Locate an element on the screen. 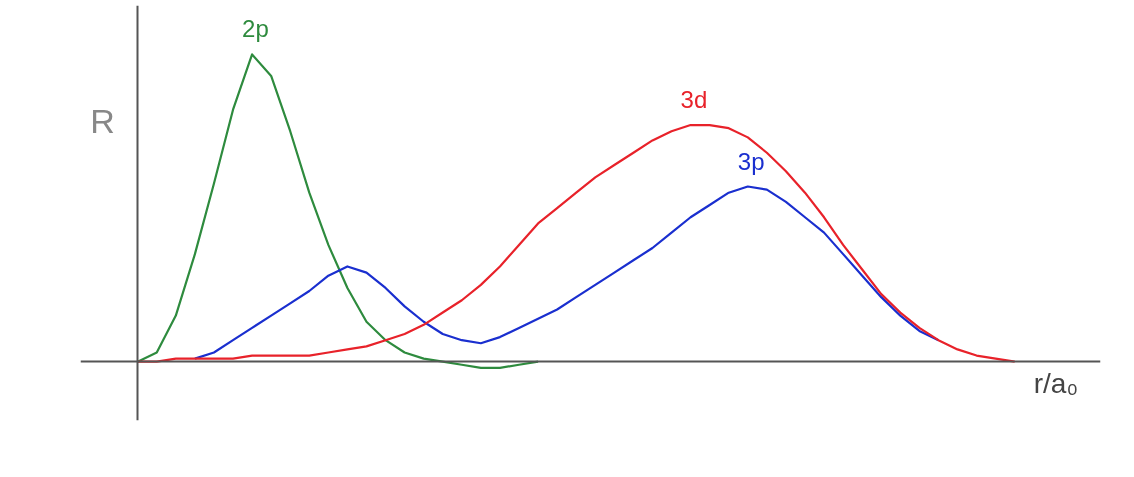 The image size is (1134, 477). series-label: 3d is located at coordinates (694, 100).